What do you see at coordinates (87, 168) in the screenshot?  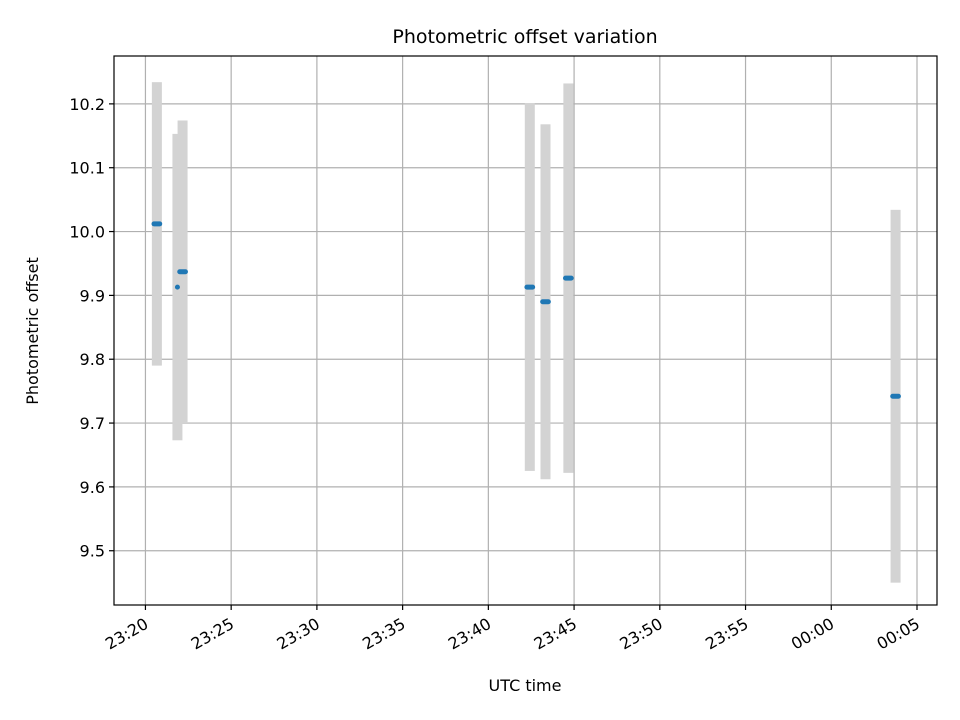 I see `y-tick-label: 10.1` at bounding box center [87, 168].